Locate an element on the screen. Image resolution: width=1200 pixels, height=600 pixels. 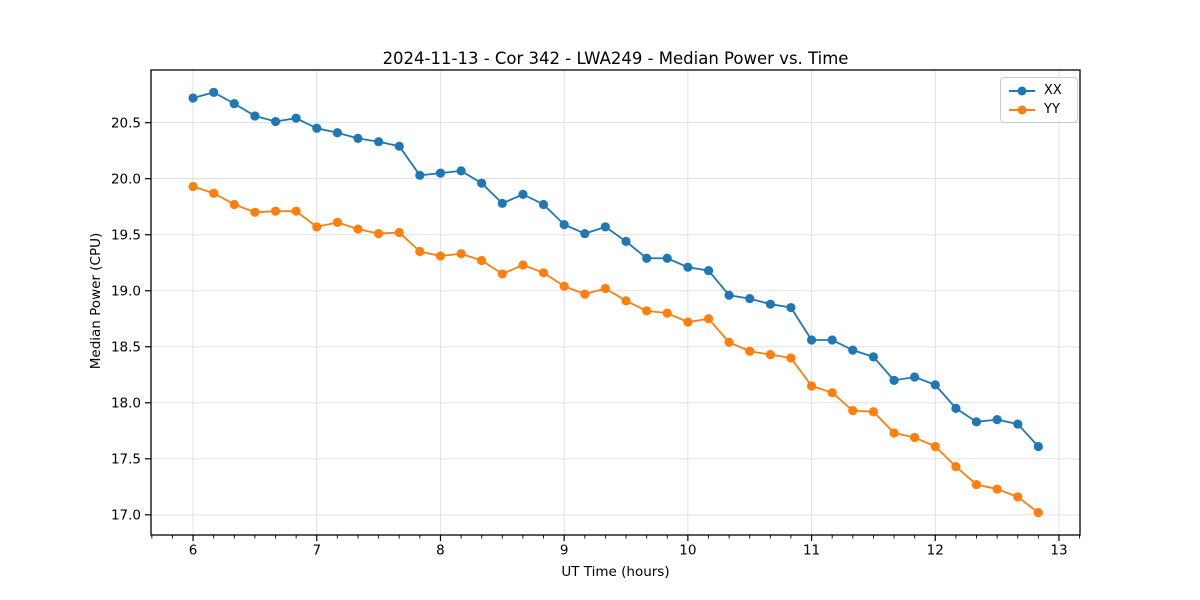
legend-label-xx: XX is located at coordinates (1053, 90).